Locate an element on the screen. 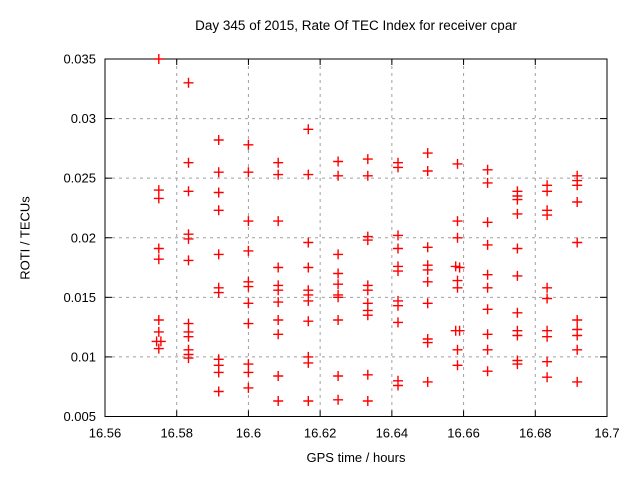 The height and width of the screenshot is (480, 640). y-tick-label: 0.02 is located at coordinates (83, 237).